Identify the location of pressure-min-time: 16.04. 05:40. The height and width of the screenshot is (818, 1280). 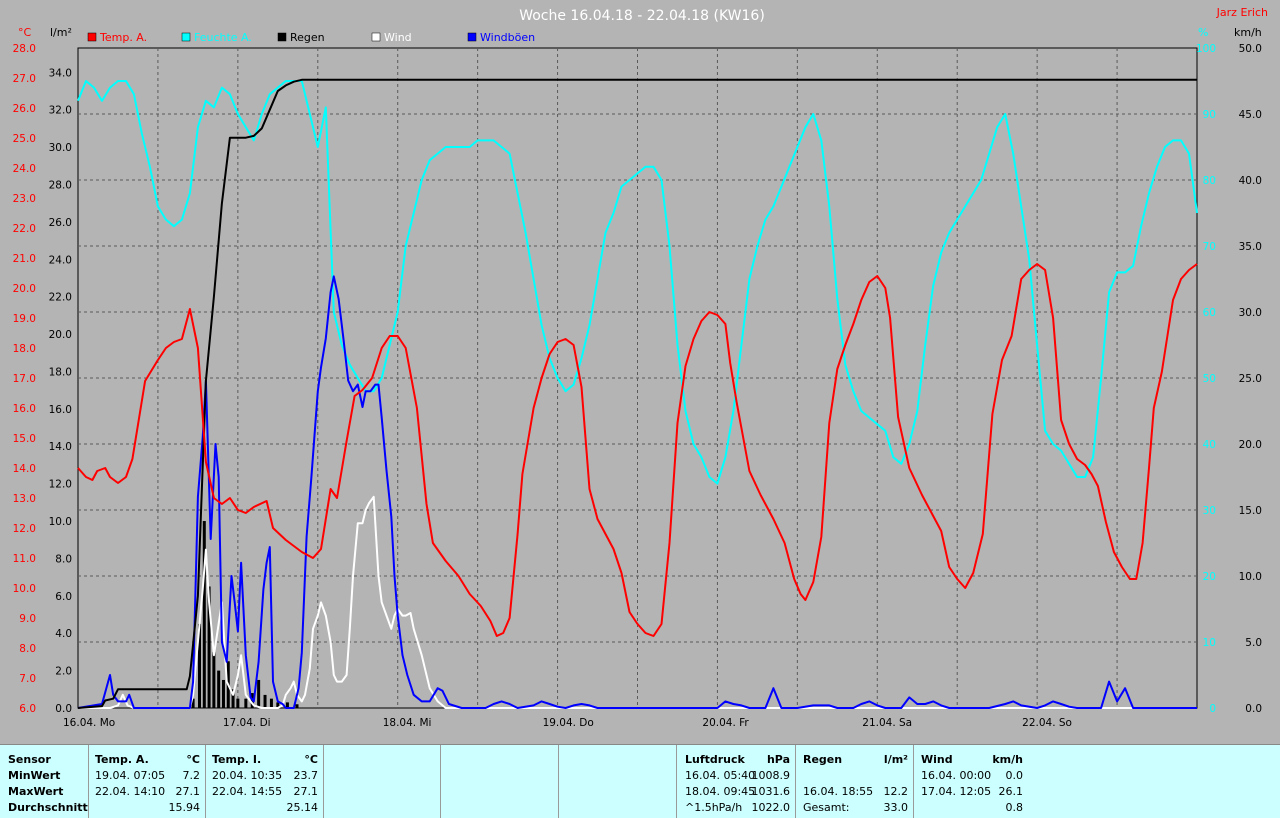
(720, 775).